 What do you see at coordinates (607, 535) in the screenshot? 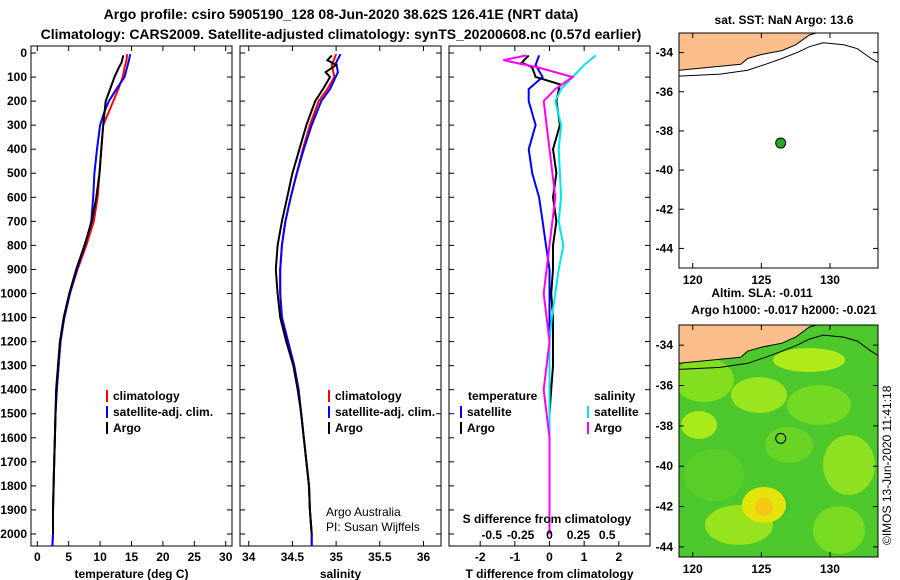
I see `s-diff-tick-label: 0.5` at bounding box center [607, 535].